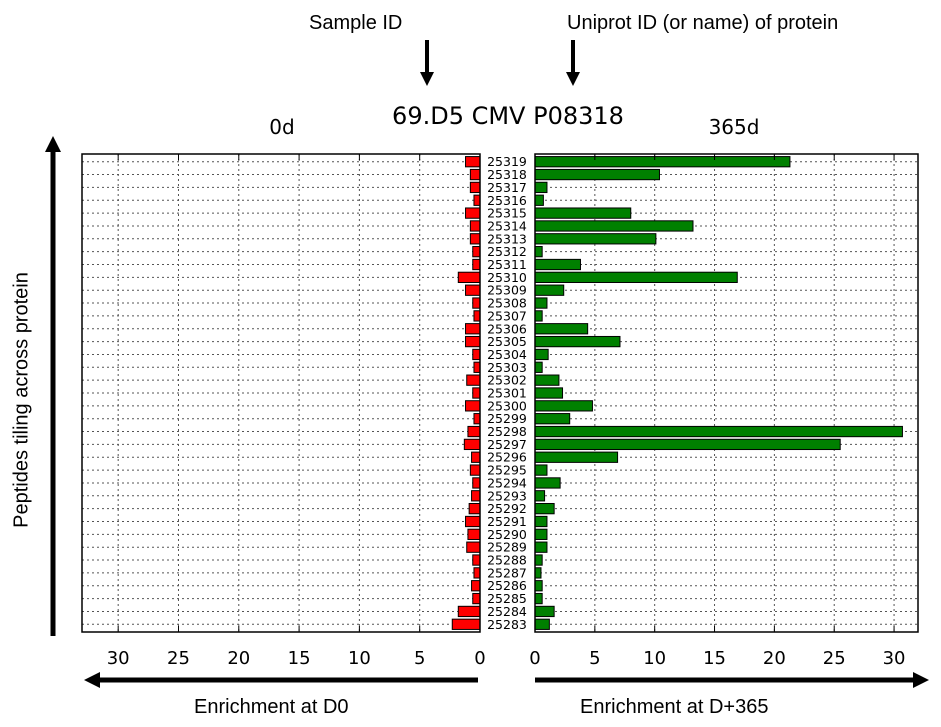  I want to click on right-xtick-label: 30, so click(894, 658).